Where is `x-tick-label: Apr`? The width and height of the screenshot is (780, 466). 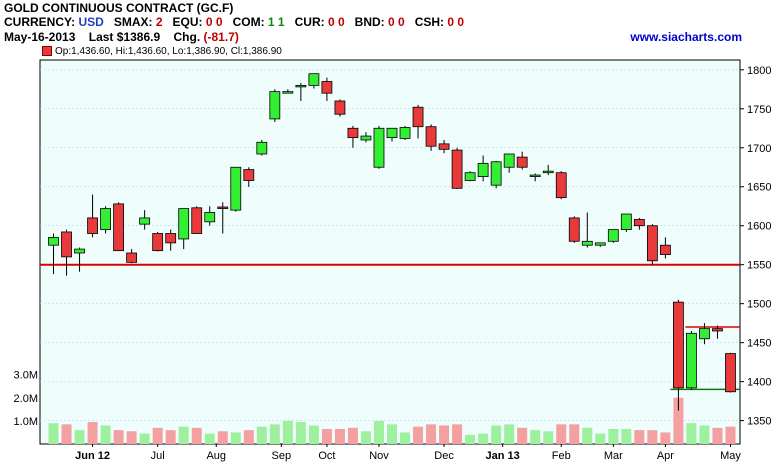
x-tick-label: Apr is located at coordinates (665, 456).